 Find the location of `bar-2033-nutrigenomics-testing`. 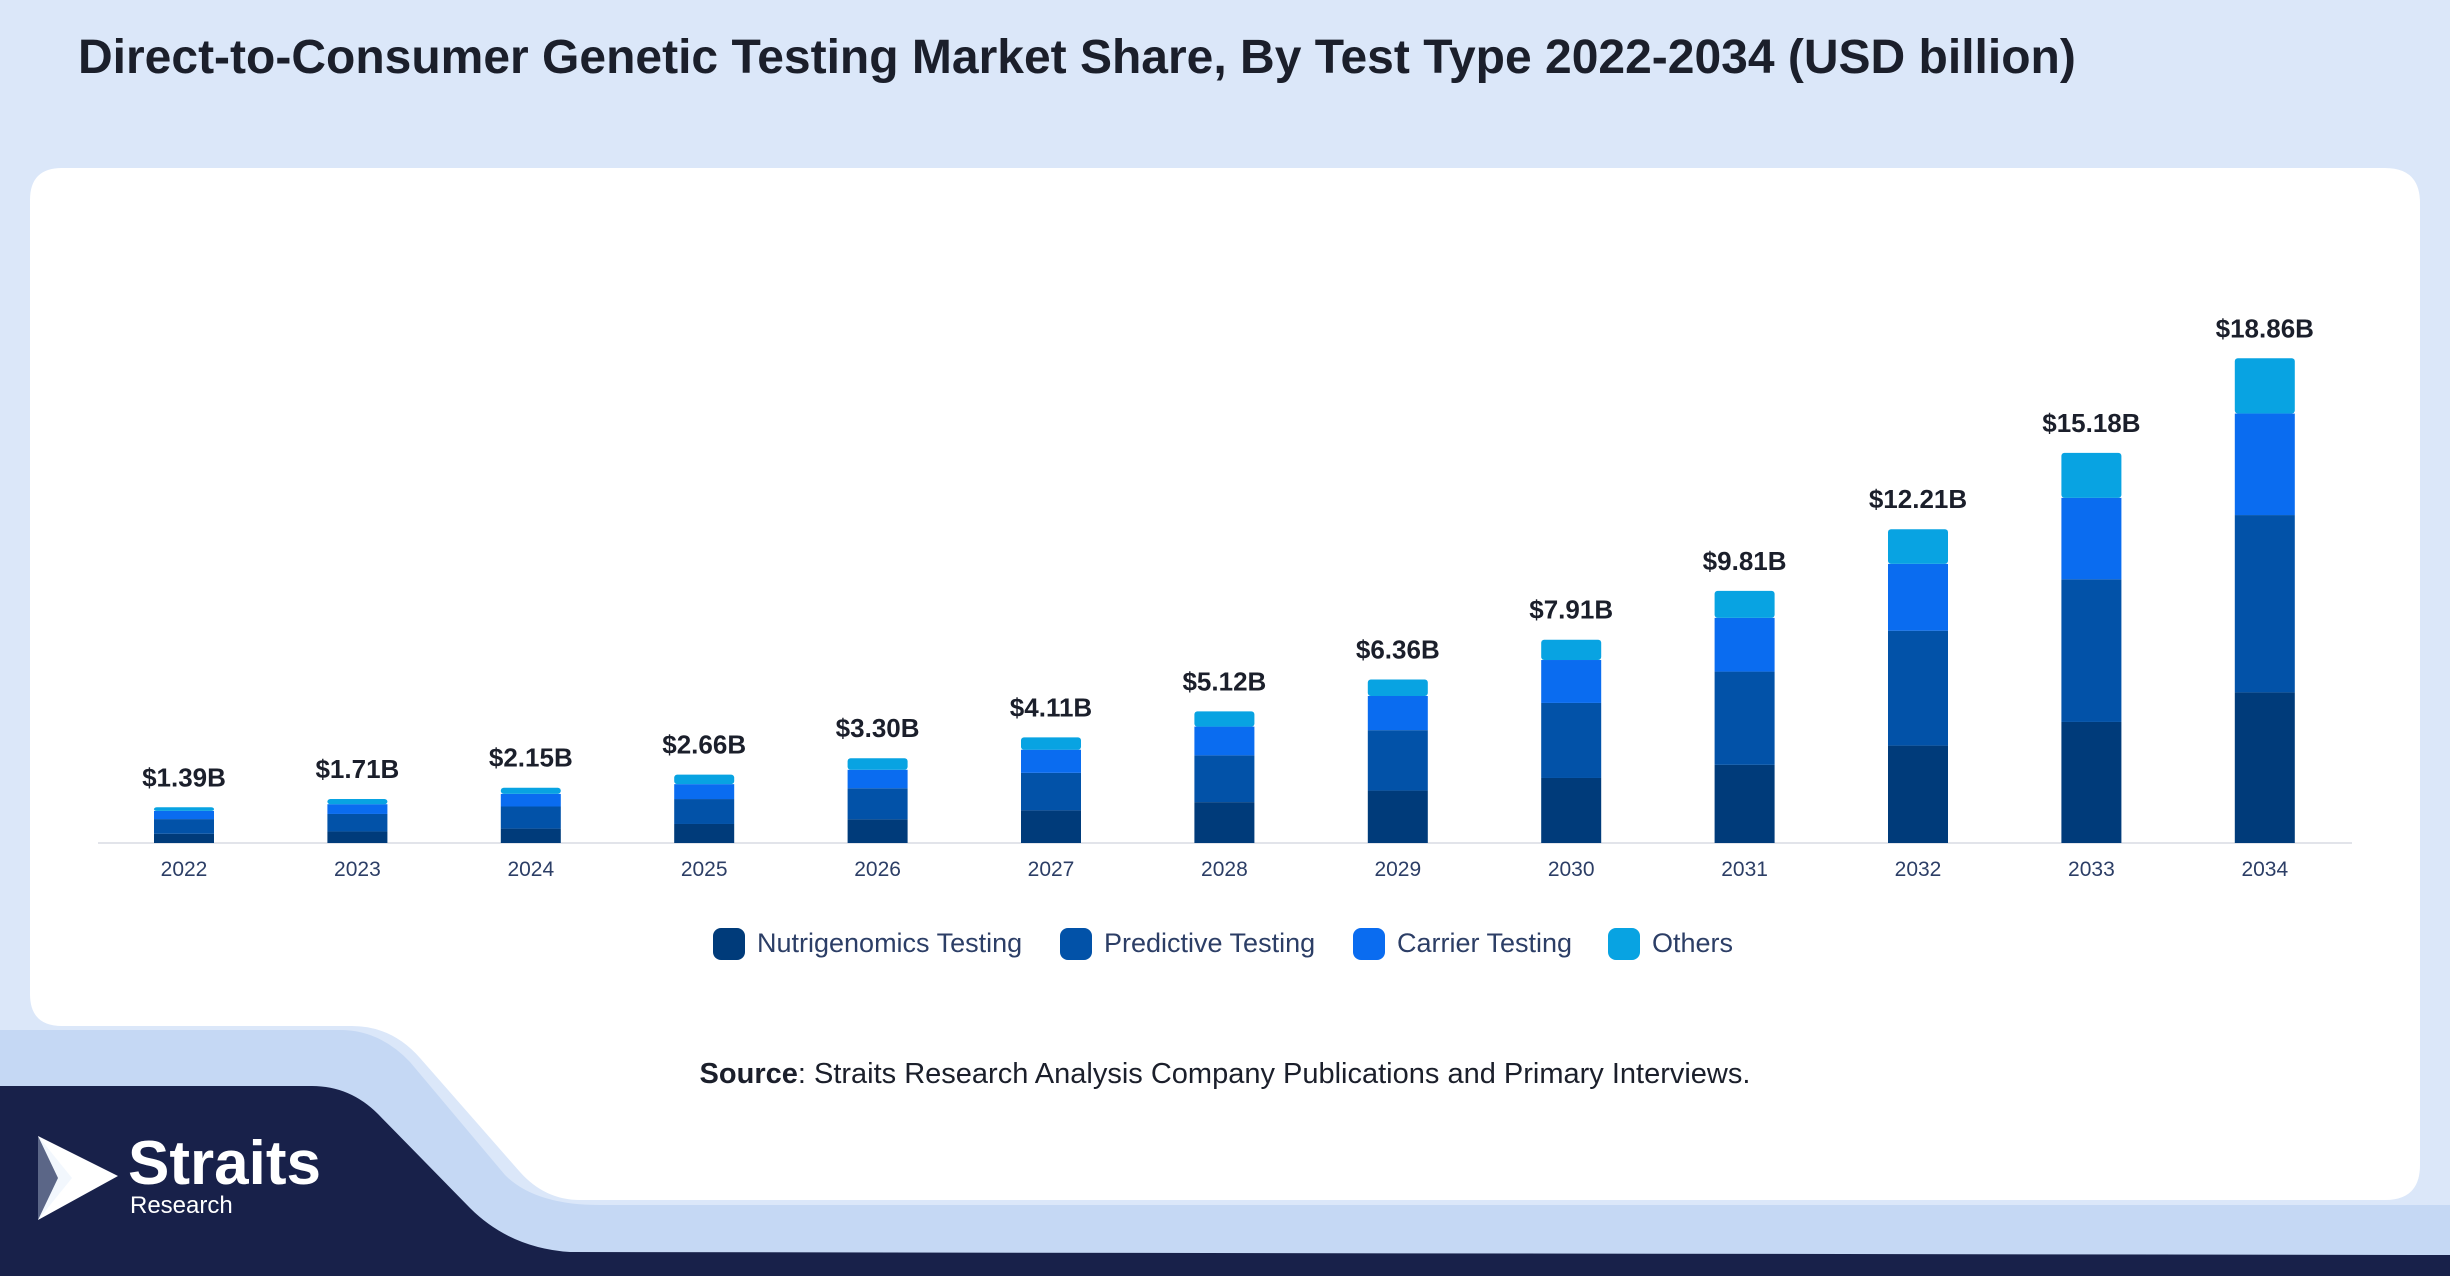

bar-2033-nutrigenomics-testing is located at coordinates (2091, 782).